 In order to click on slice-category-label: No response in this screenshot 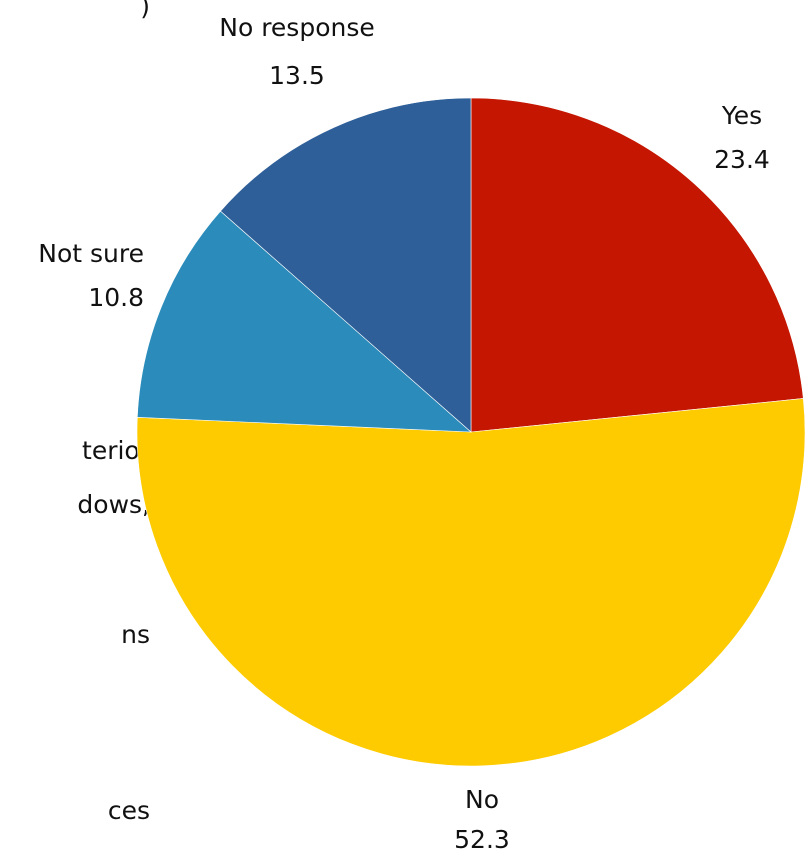, I will do `click(297, 27)`.